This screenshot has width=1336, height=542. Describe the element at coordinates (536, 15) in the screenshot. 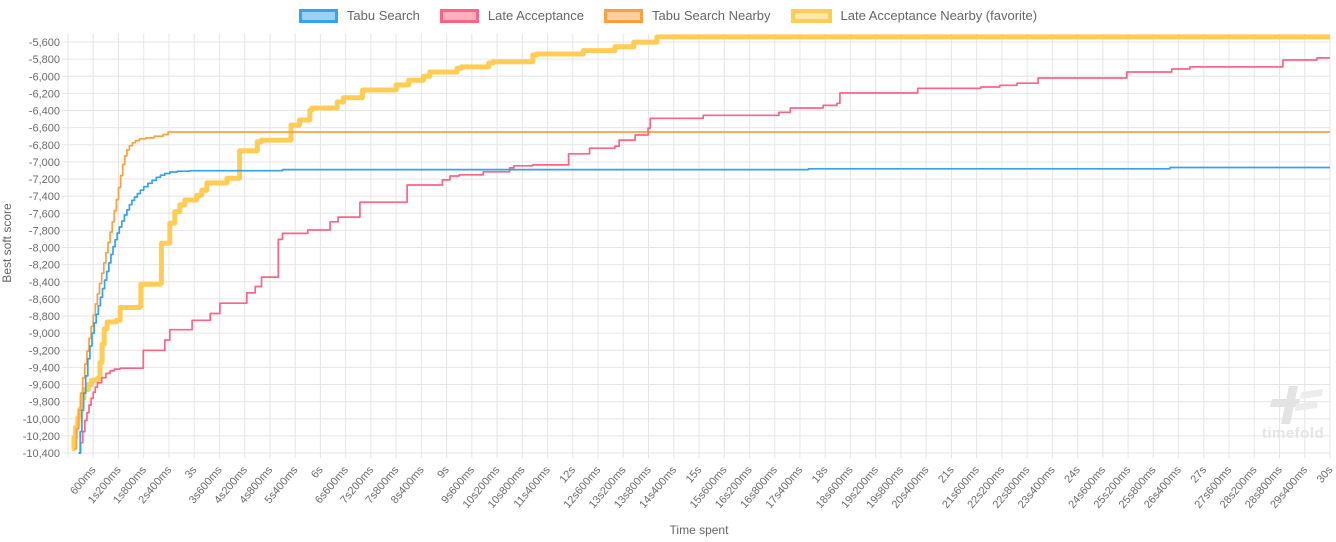

I see `legend-item-label: Late Acceptance` at that location.